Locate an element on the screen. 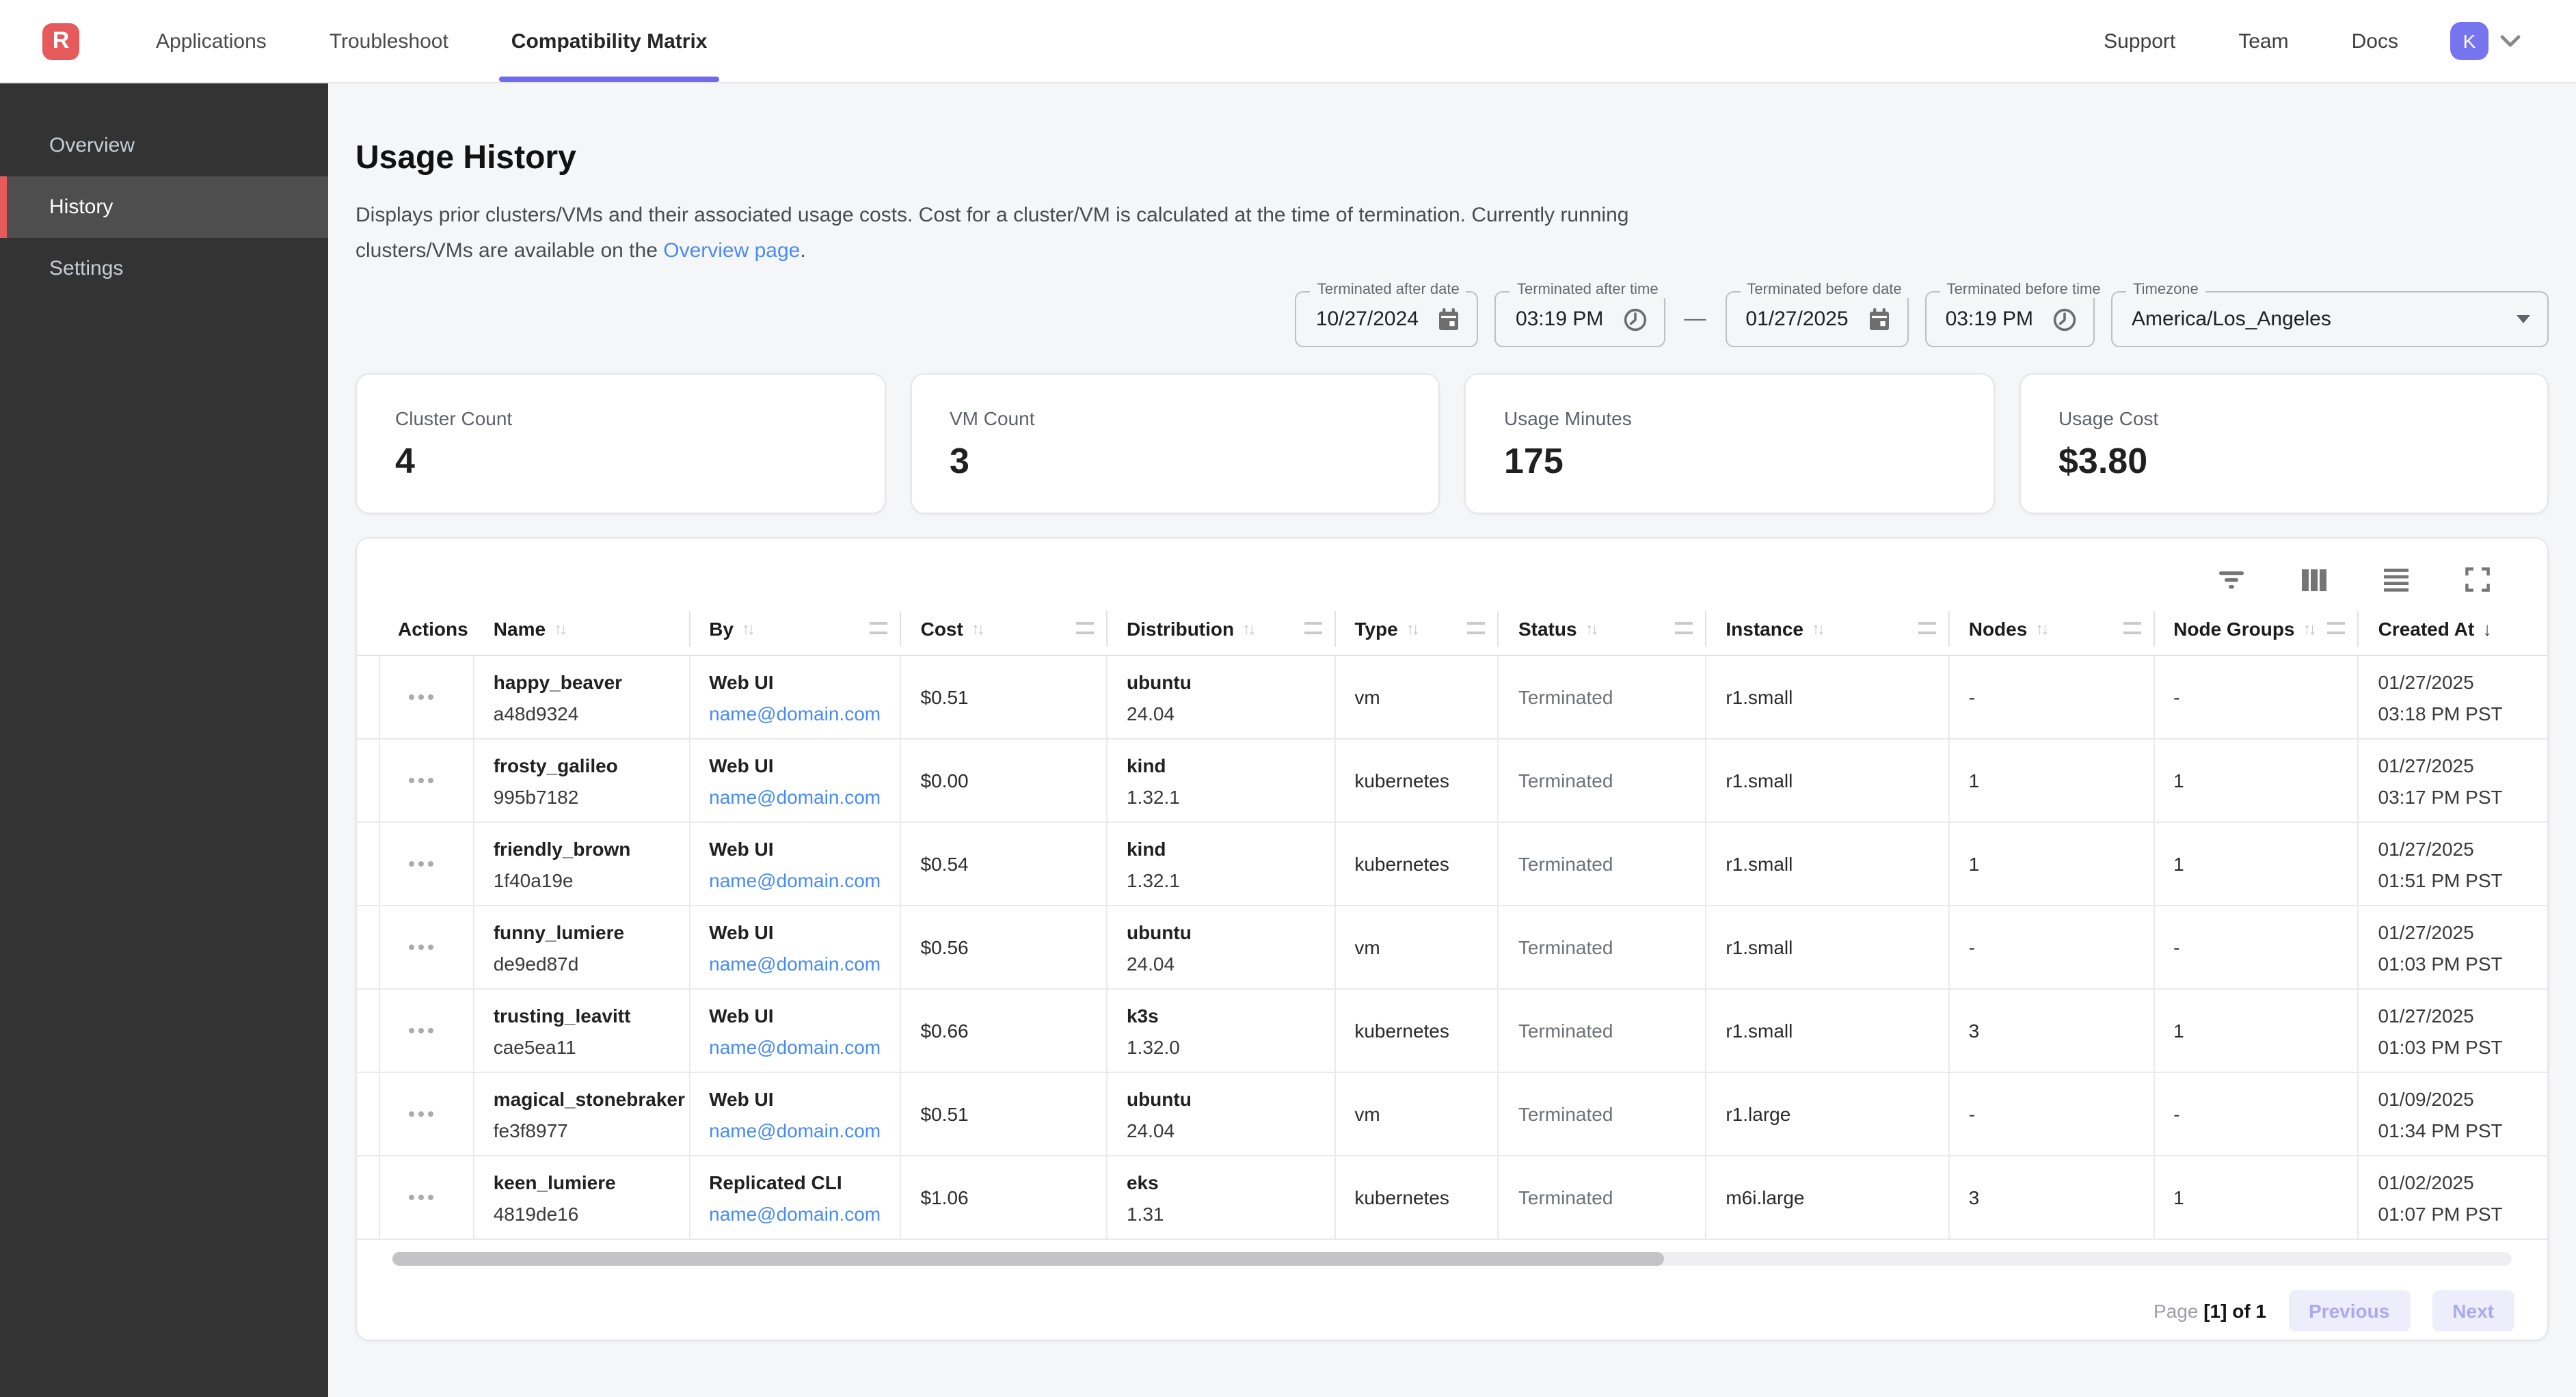 This screenshot has height=1397, width=2576. sidebar-item-overview: Overview is located at coordinates (164, 145).